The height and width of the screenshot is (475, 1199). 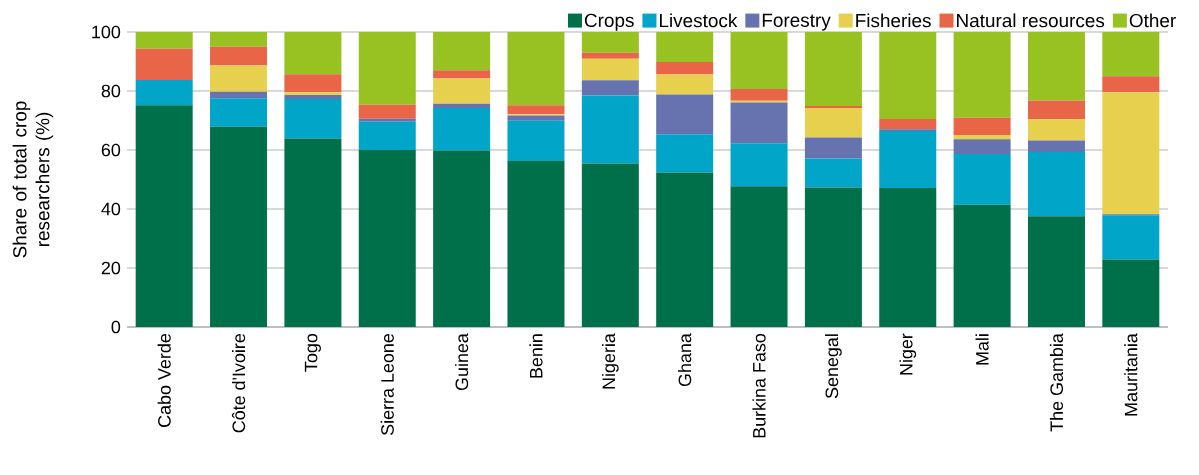 I want to click on x-tick-label: Togo, so click(x=312, y=352).